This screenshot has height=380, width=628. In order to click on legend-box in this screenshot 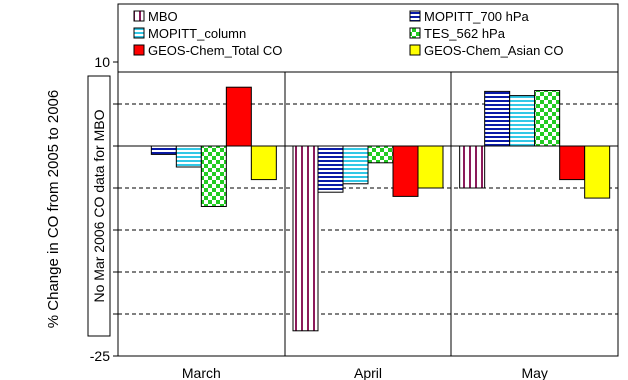, I will do `click(368, 38)`.